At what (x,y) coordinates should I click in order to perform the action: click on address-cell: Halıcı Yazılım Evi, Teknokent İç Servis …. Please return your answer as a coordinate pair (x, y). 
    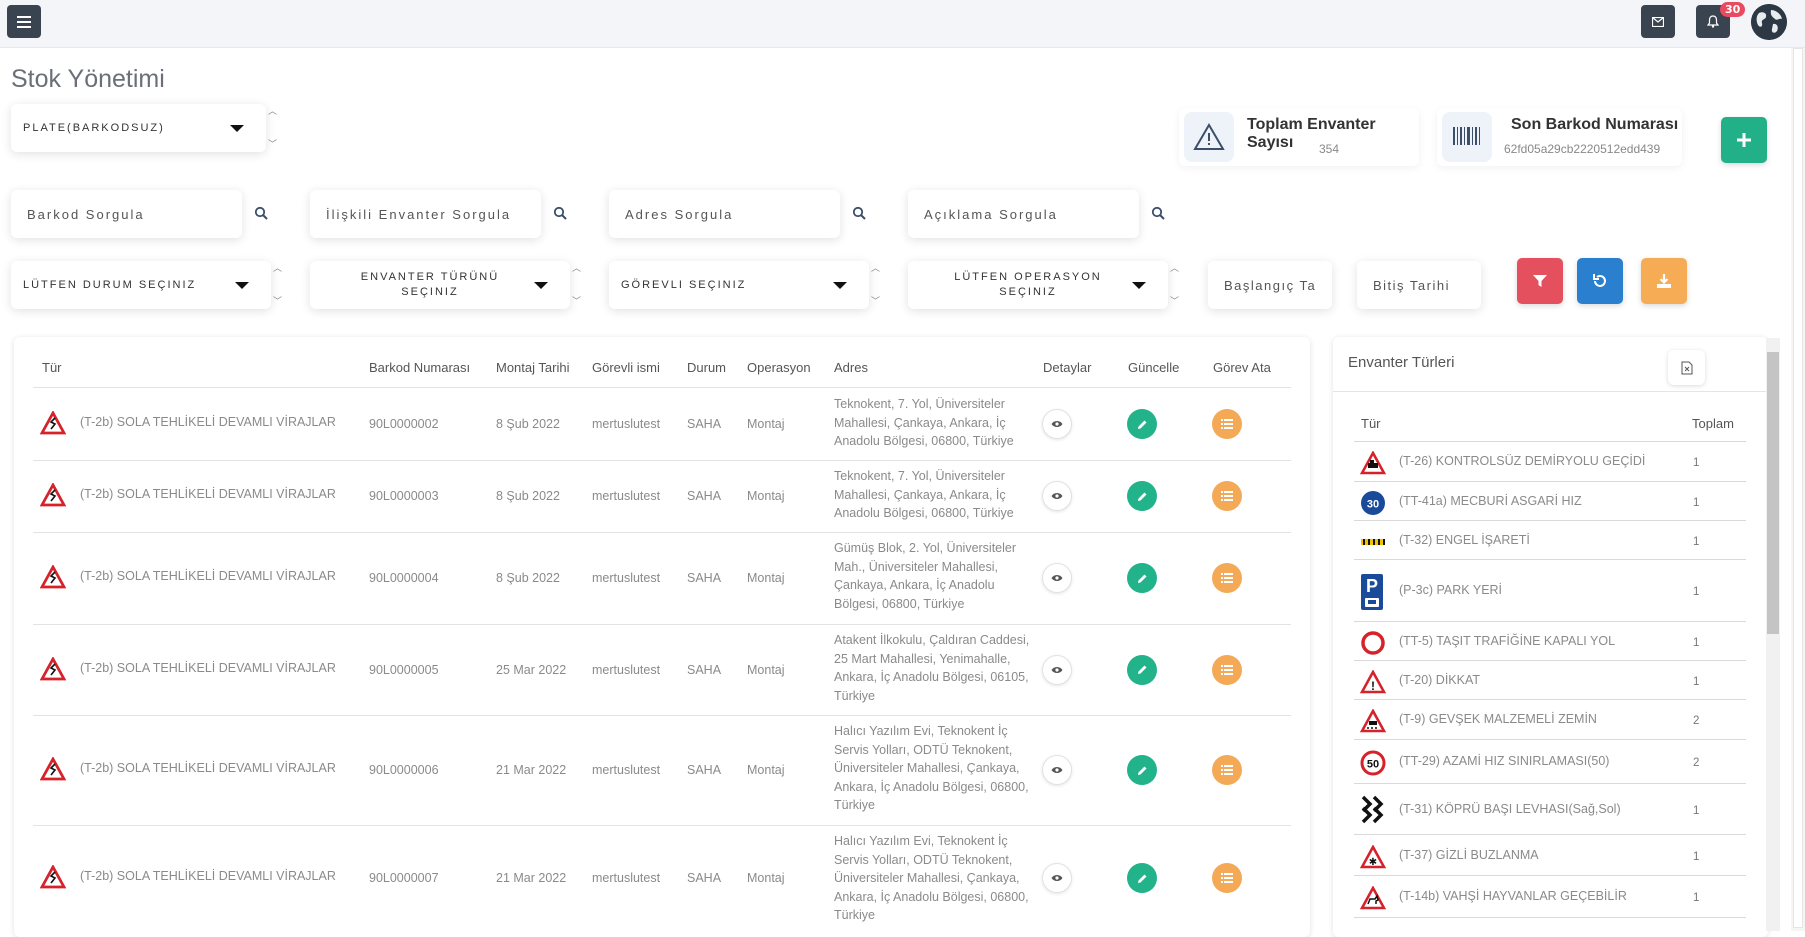
    Looking at the image, I should click on (931, 768).